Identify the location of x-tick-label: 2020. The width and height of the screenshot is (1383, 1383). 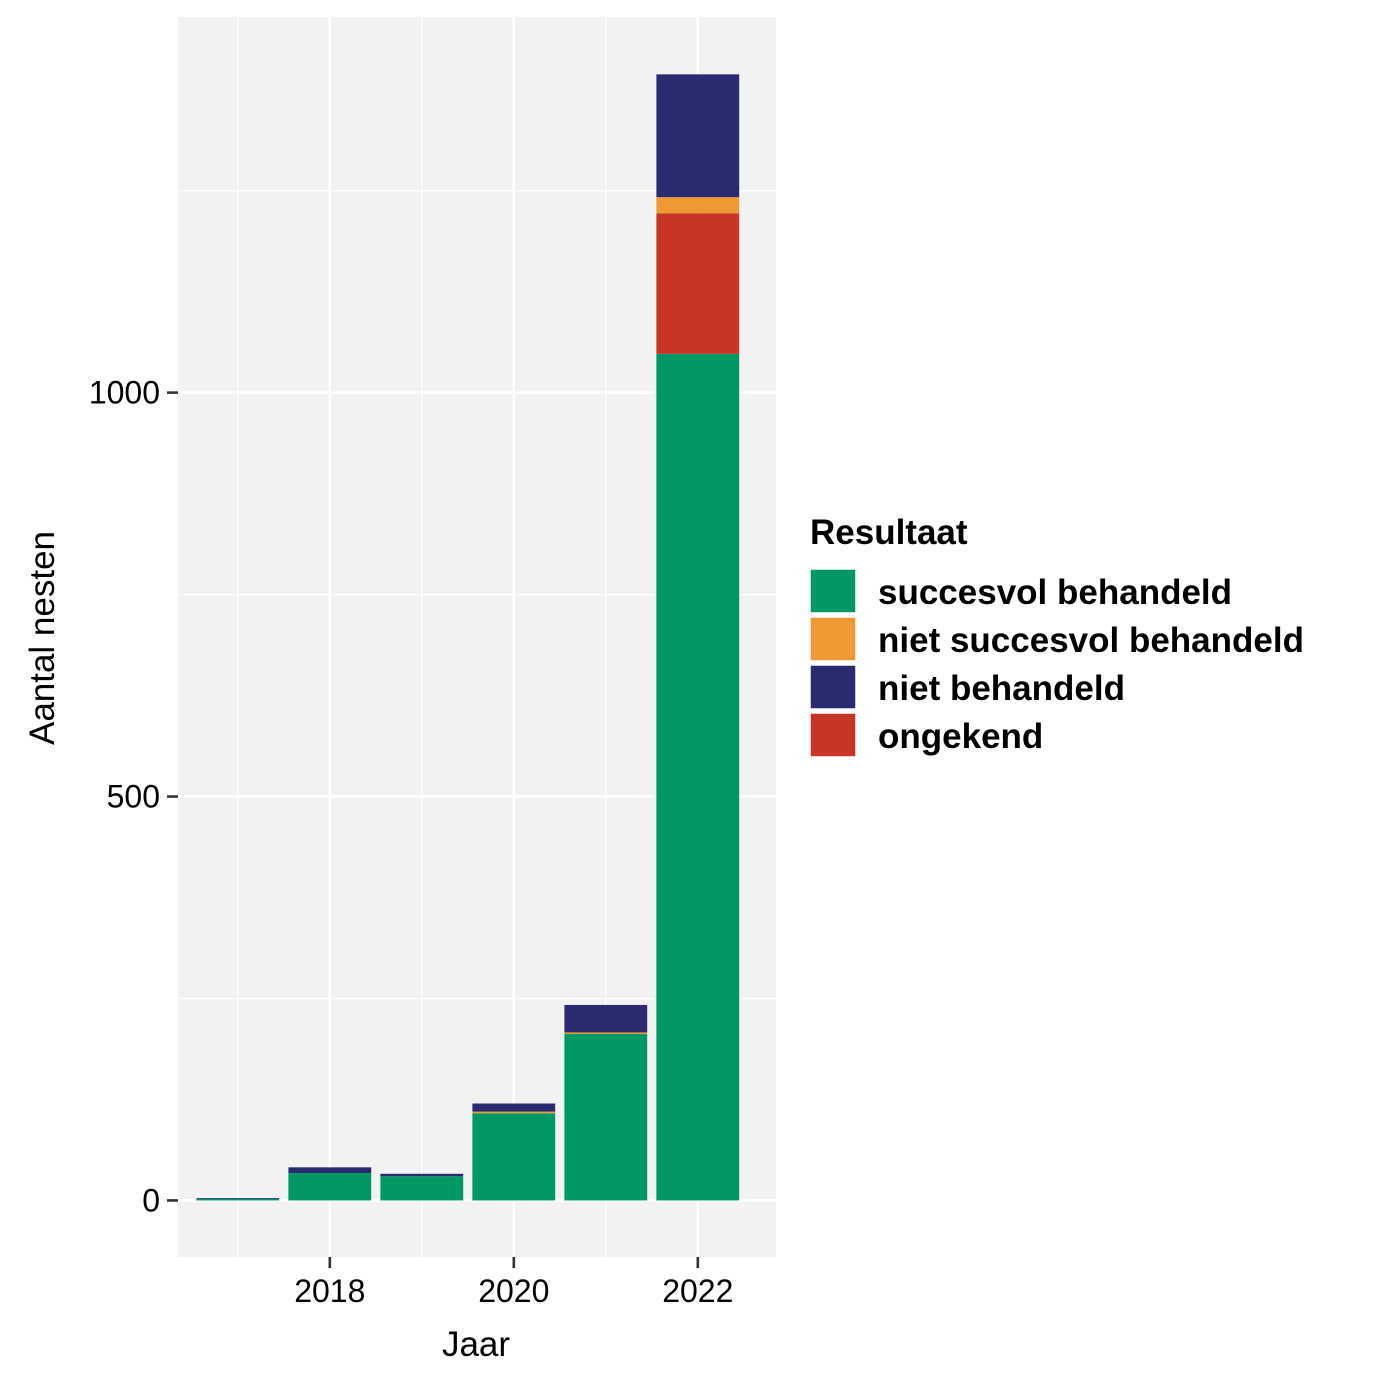
(513, 1291).